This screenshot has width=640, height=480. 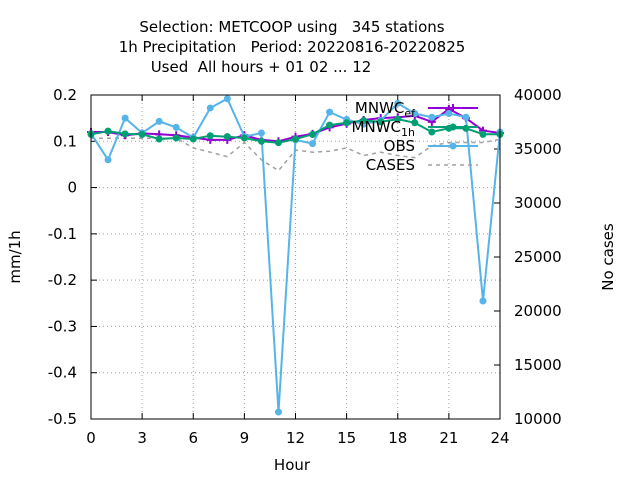 I want to click on y2-tick-label: 30000, so click(x=538, y=203).